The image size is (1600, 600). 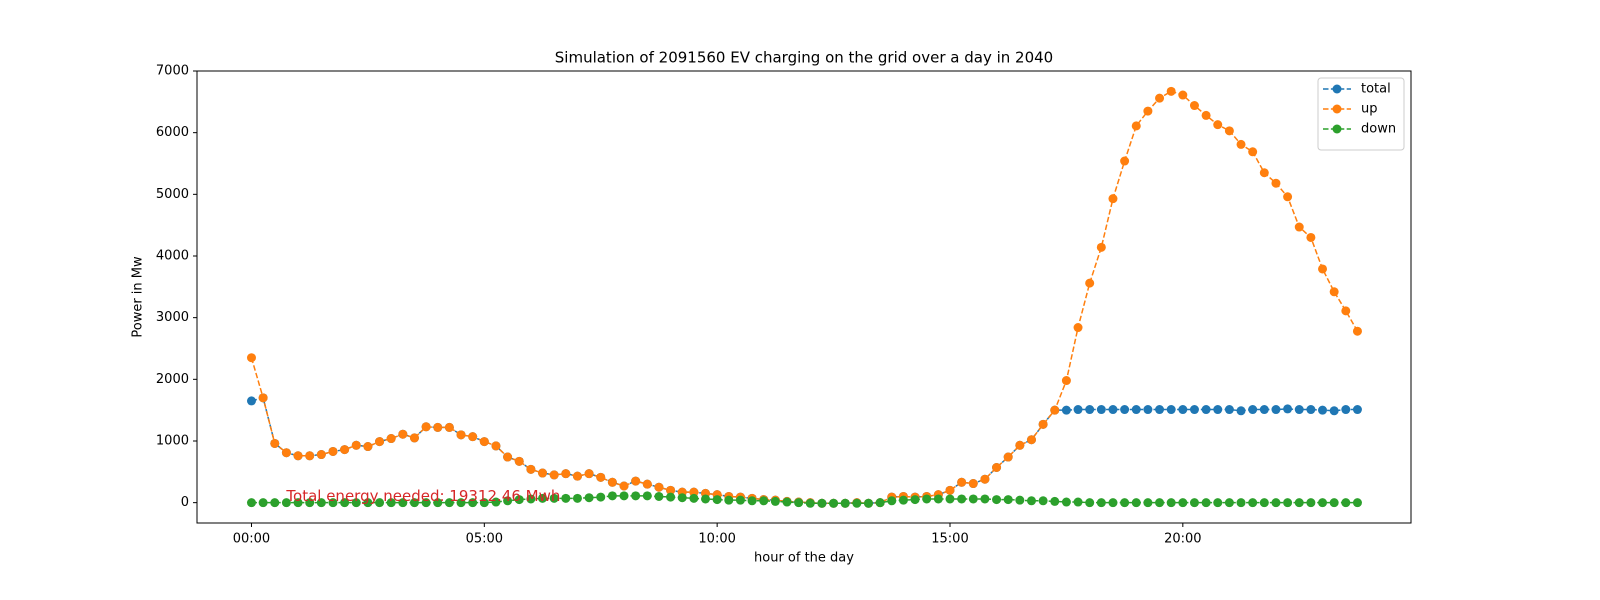 I want to click on legend-label: total, so click(x=1376, y=89).